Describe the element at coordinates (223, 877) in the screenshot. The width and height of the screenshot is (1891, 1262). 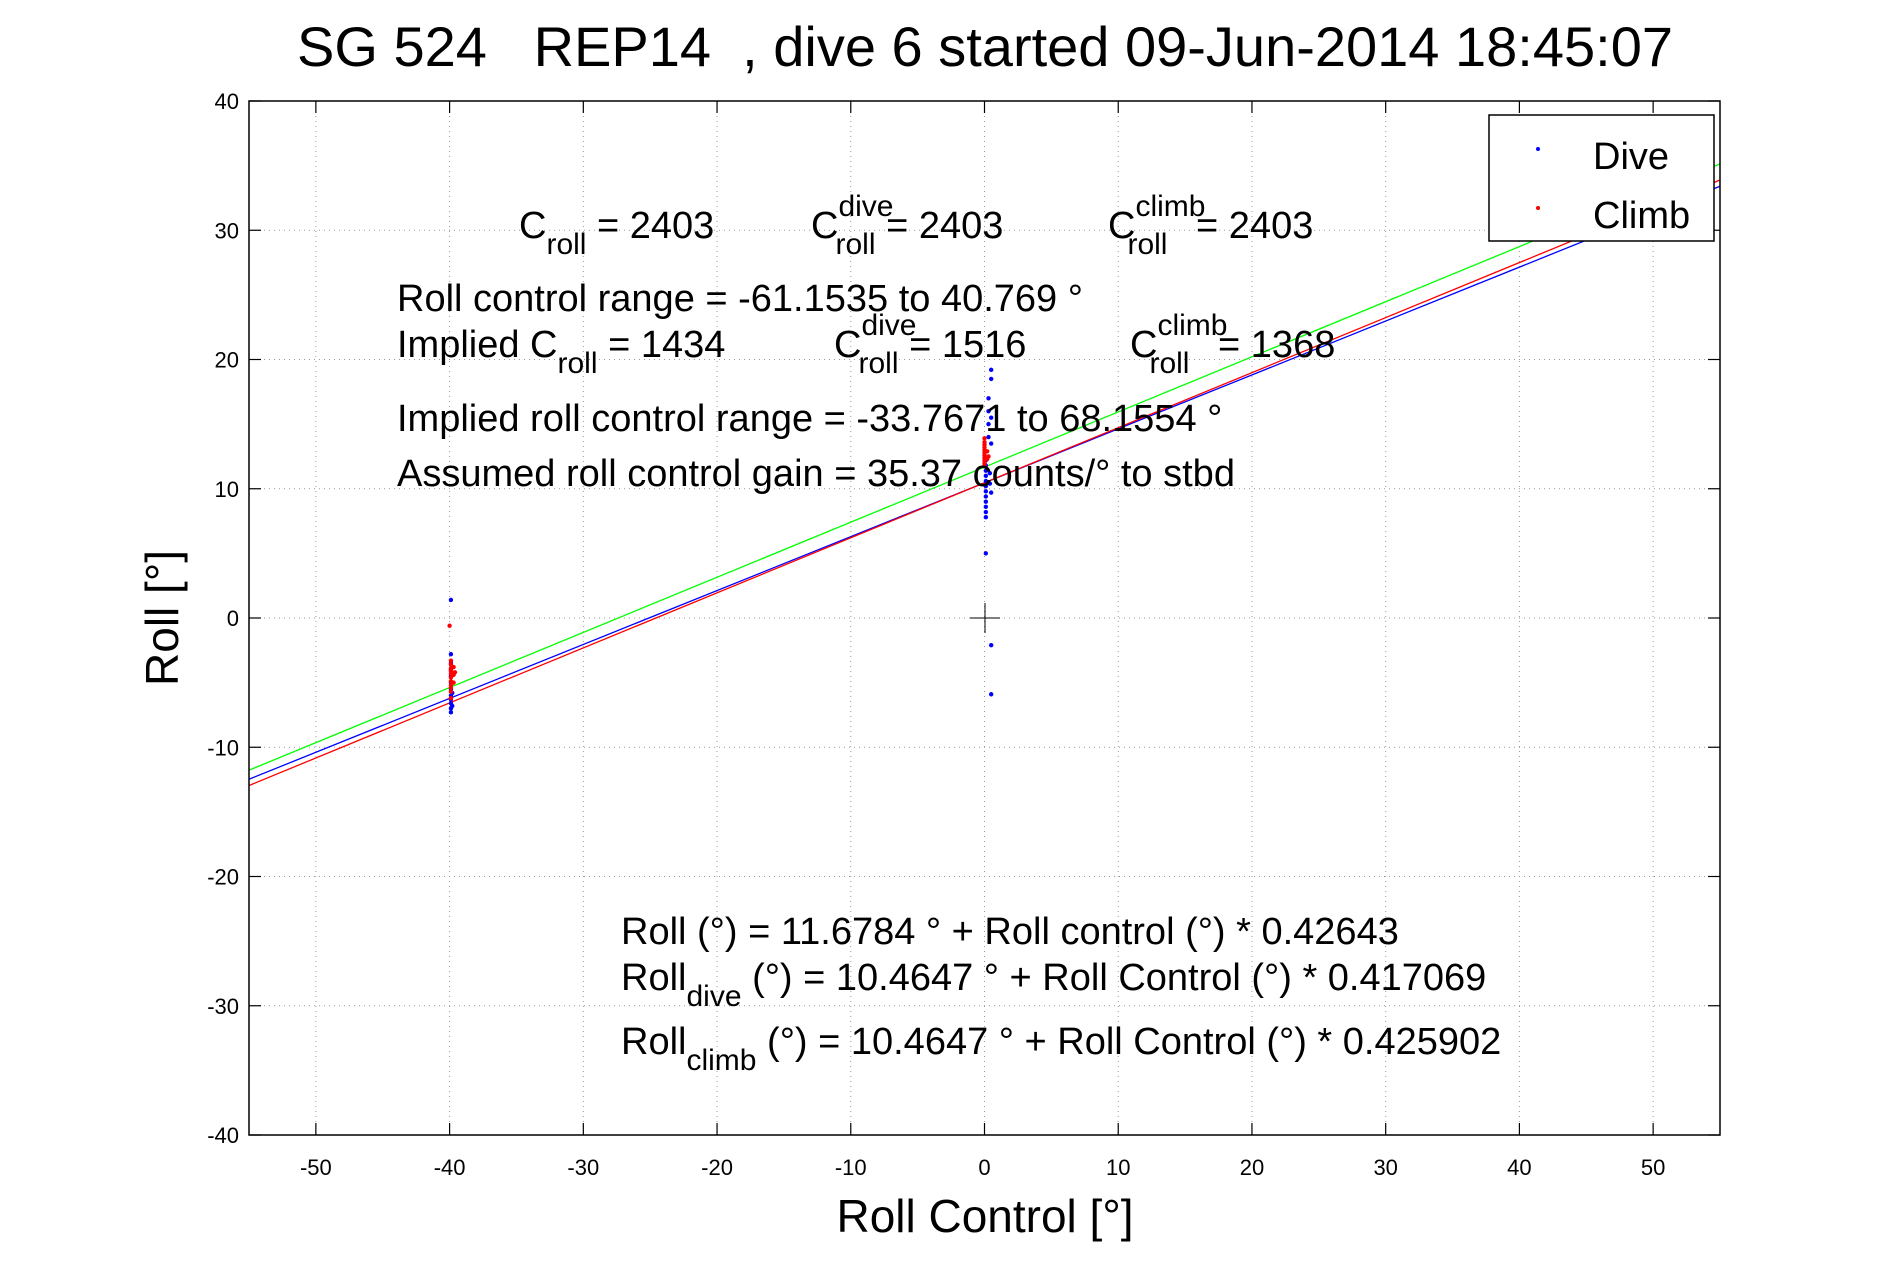
I see `y-tick-label: -20` at that location.